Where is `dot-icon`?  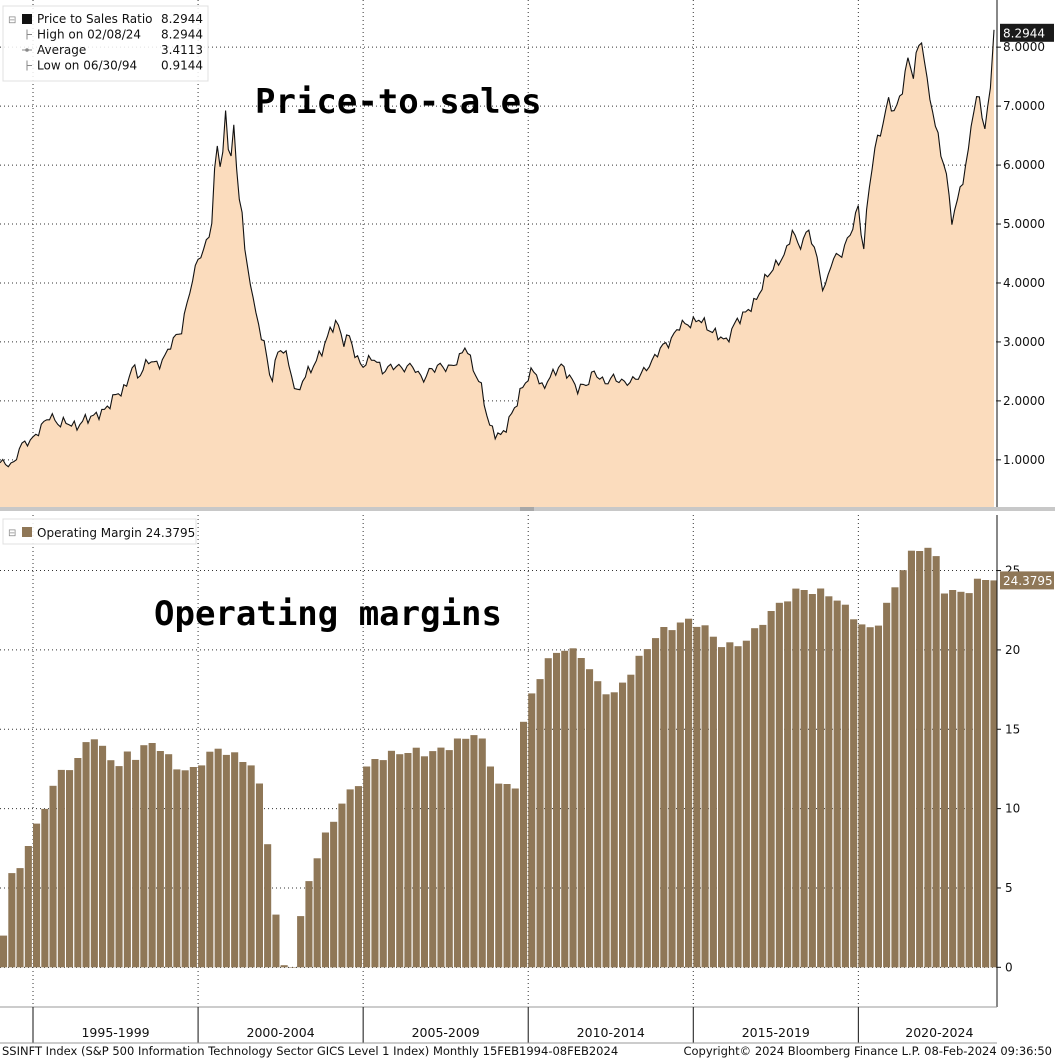 dot-icon is located at coordinates (27, 50).